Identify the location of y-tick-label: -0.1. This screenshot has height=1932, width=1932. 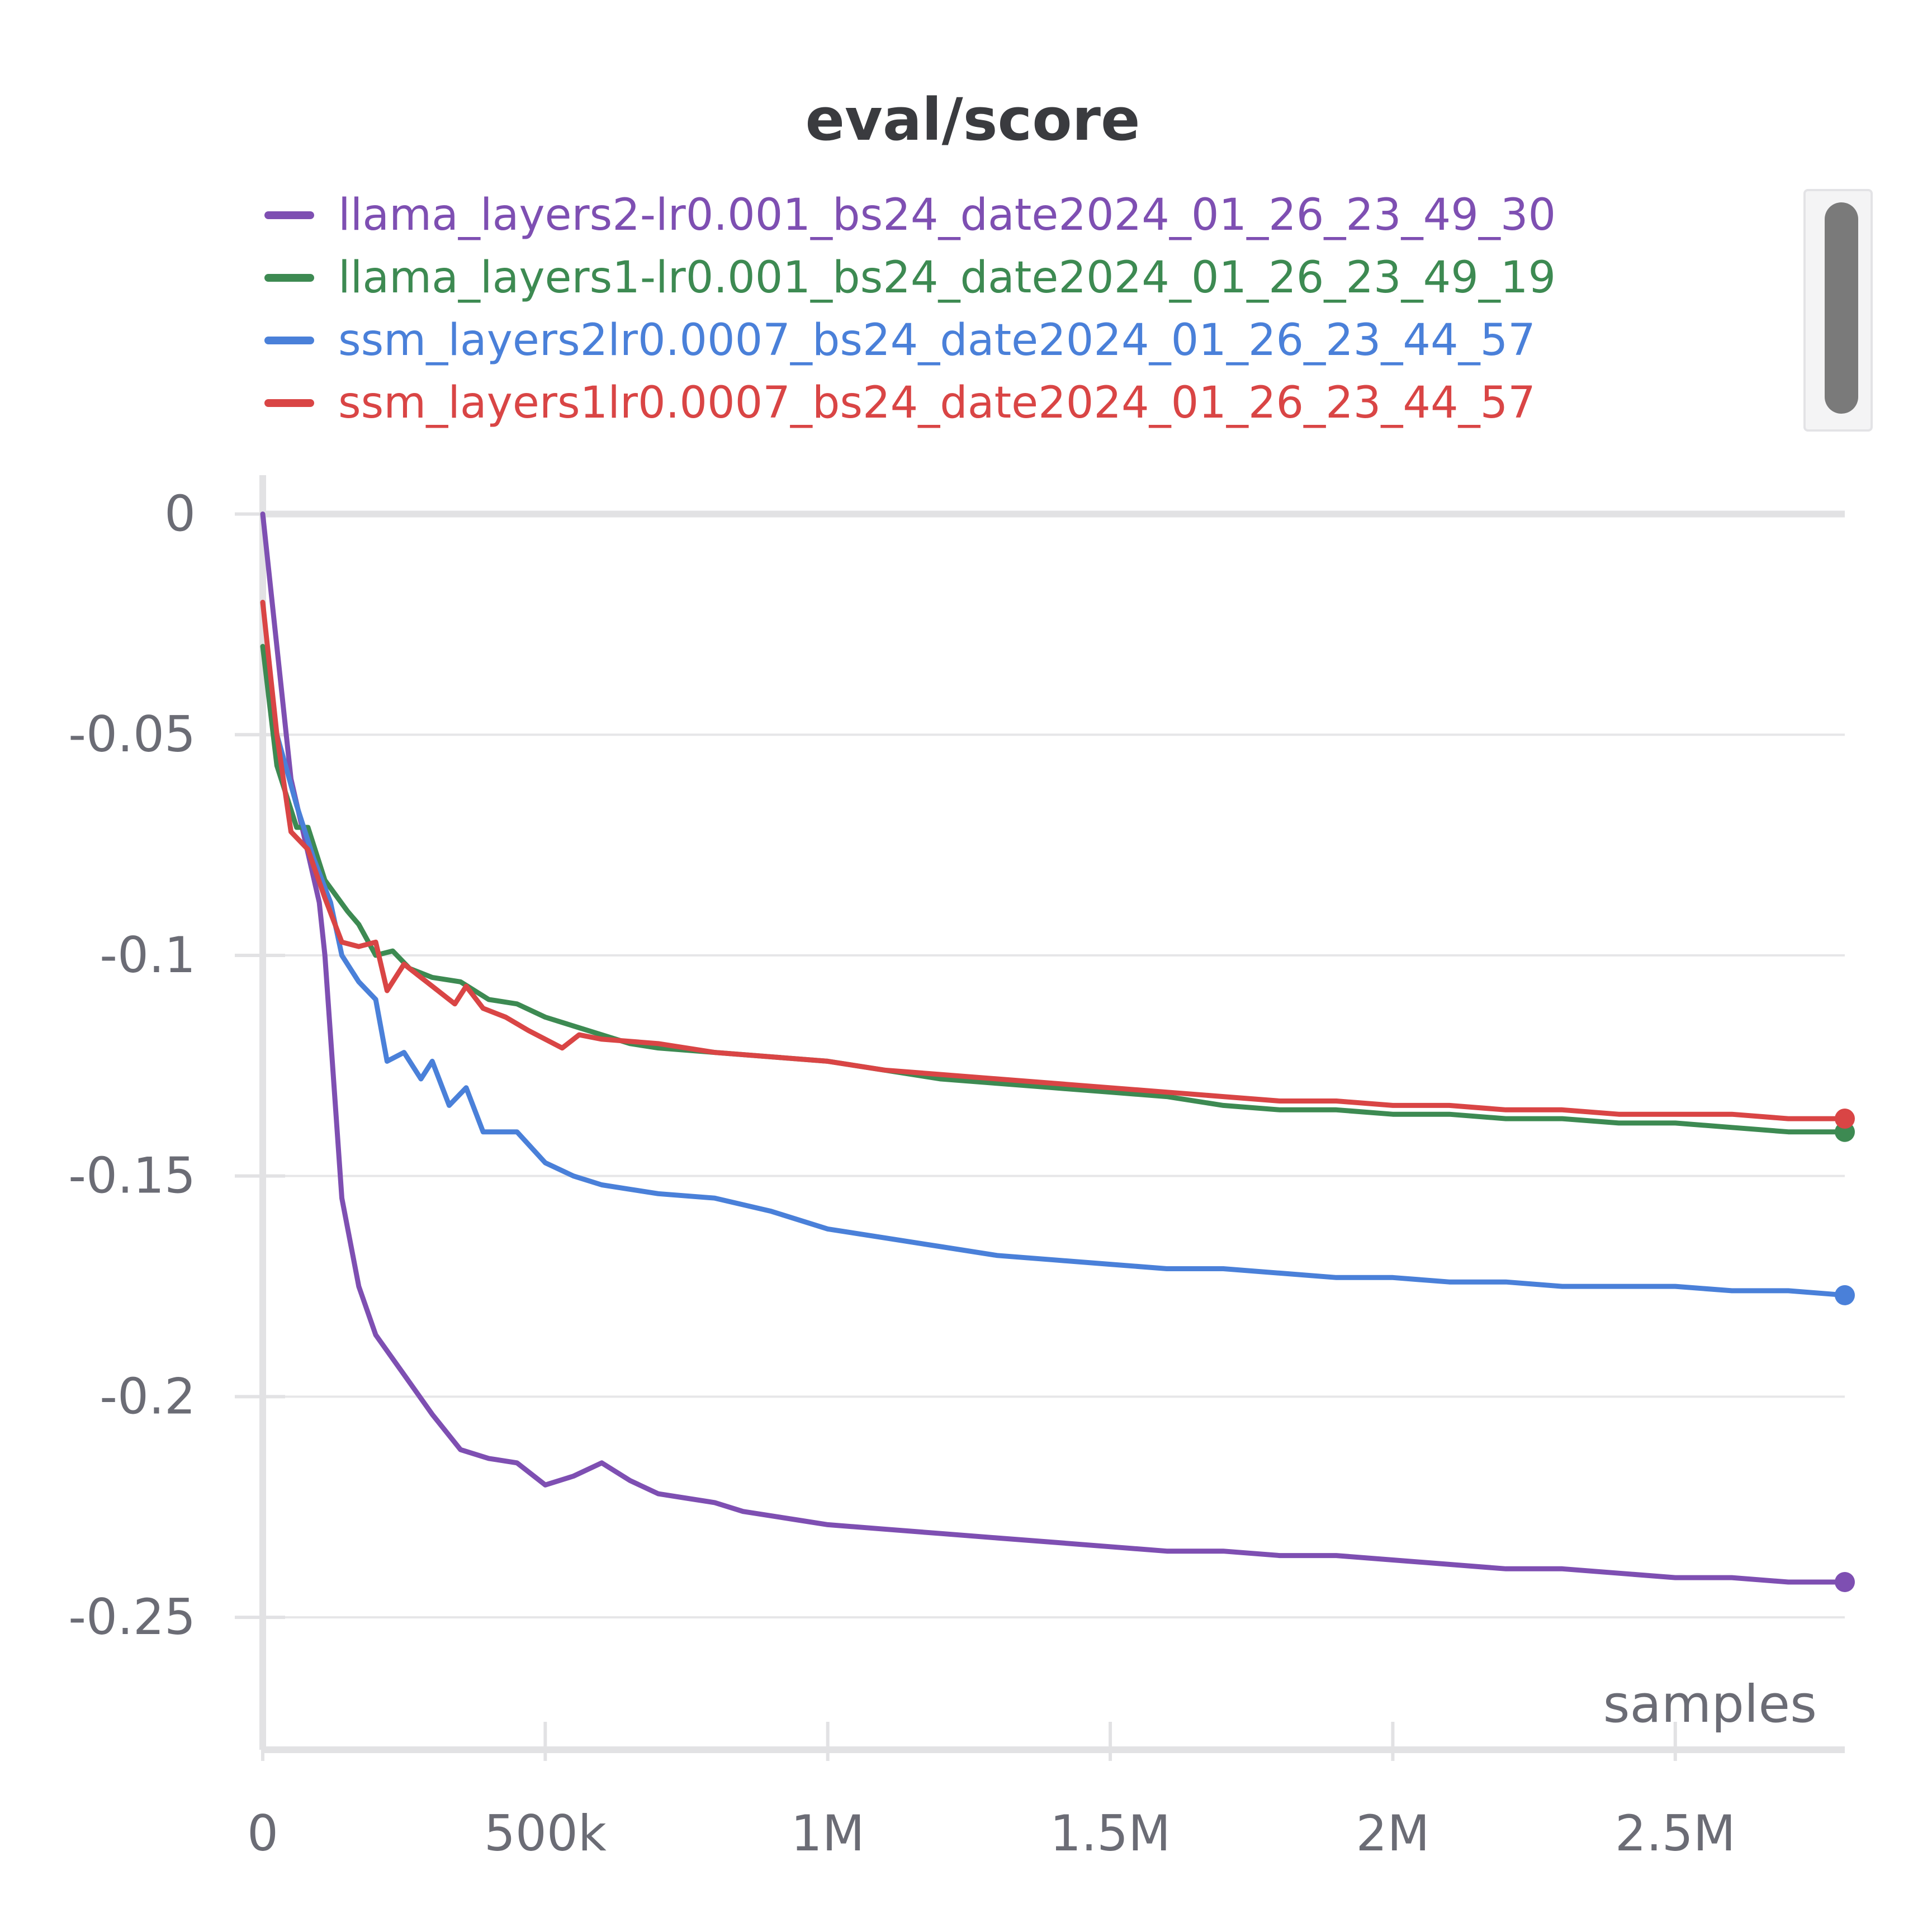
(148, 955).